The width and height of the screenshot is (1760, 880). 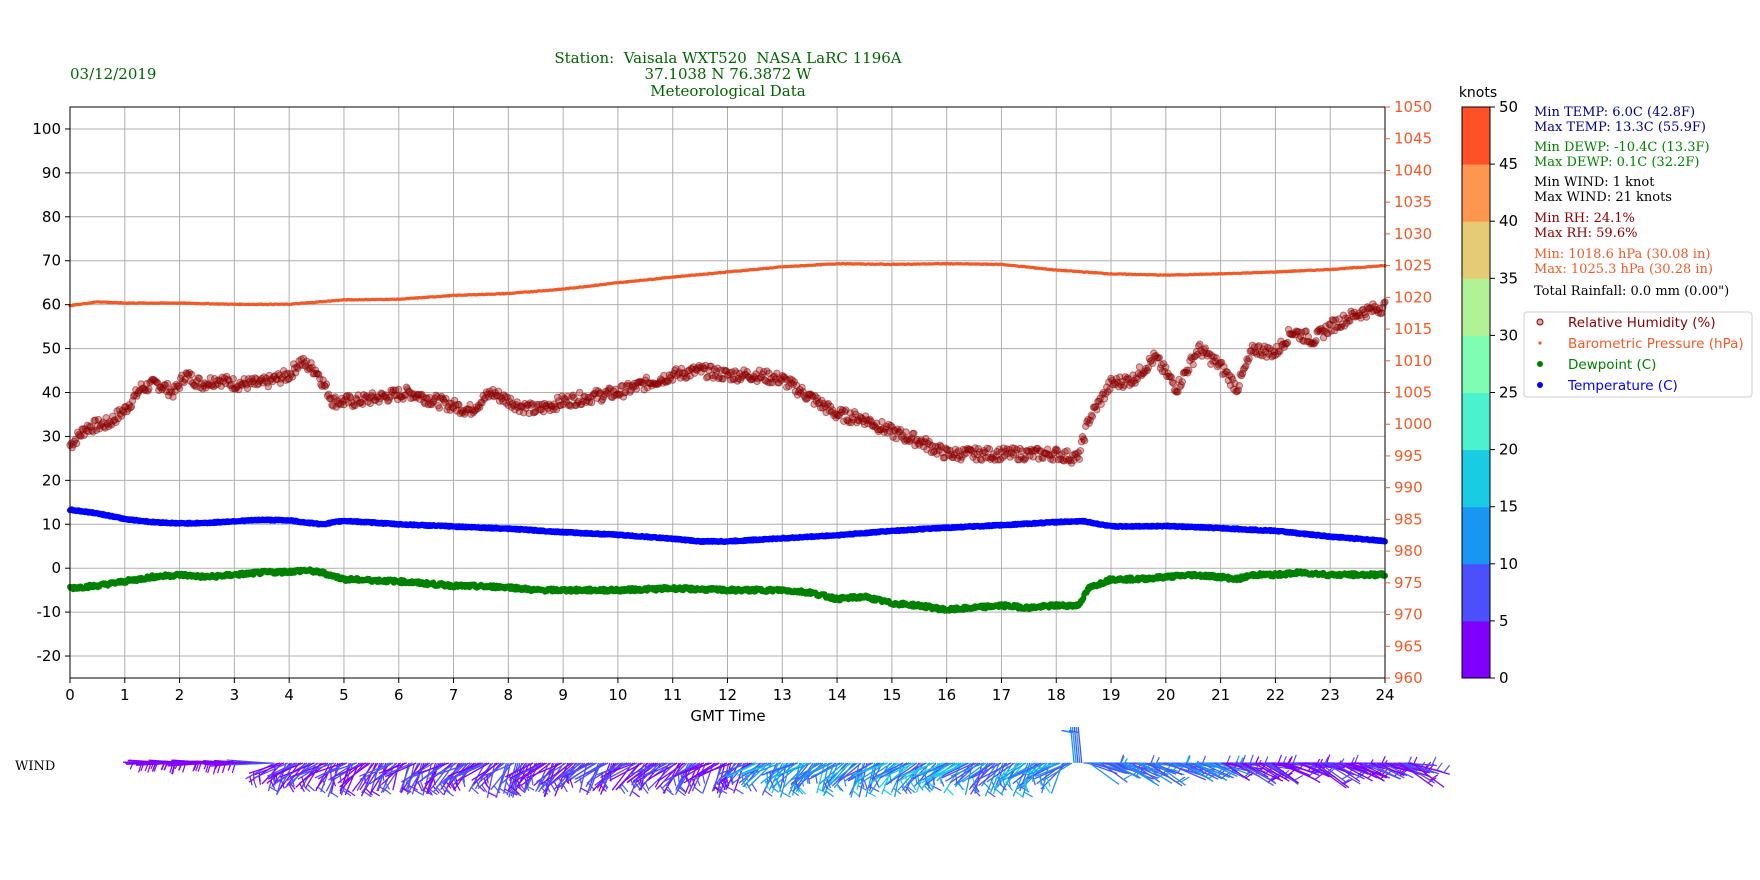 What do you see at coordinates (113, 74) in the screenshot?
I see `date-label: 03/12/2019` at bounding box center [113, 74].